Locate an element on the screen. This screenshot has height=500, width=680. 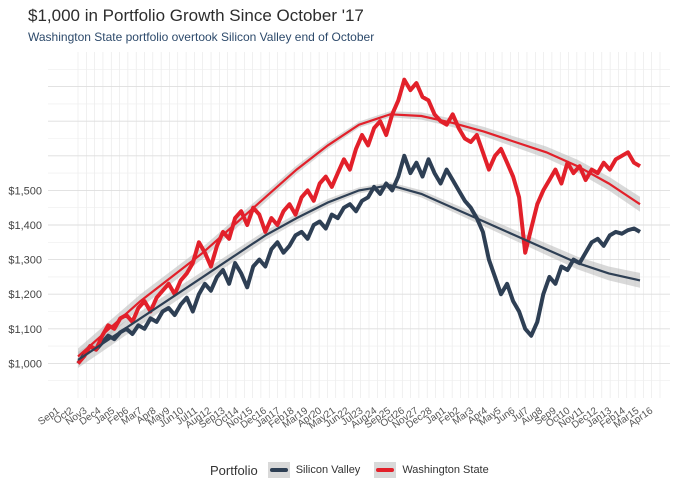
legend-label-washington-state: Washington State is located at coordinates (445, 470).